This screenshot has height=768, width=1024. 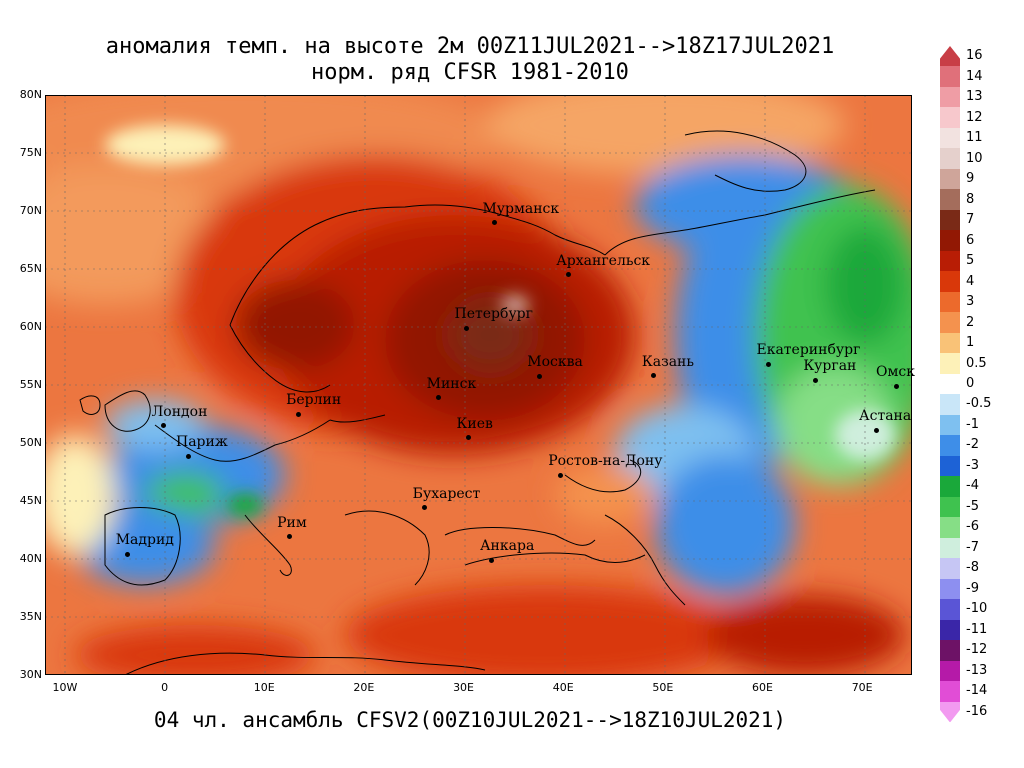 What do you see at coordinates (972, 568) in the screenshot?
I see `colorbar-label: -8` at bounding box center [972, 568].